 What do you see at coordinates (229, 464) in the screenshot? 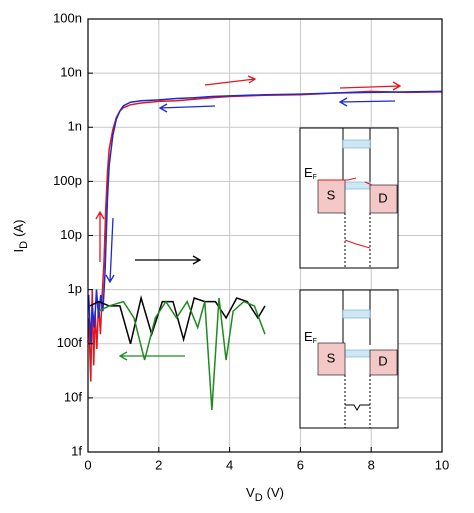
I see `x-tick-label: 4` at bounding box center [229, 464].